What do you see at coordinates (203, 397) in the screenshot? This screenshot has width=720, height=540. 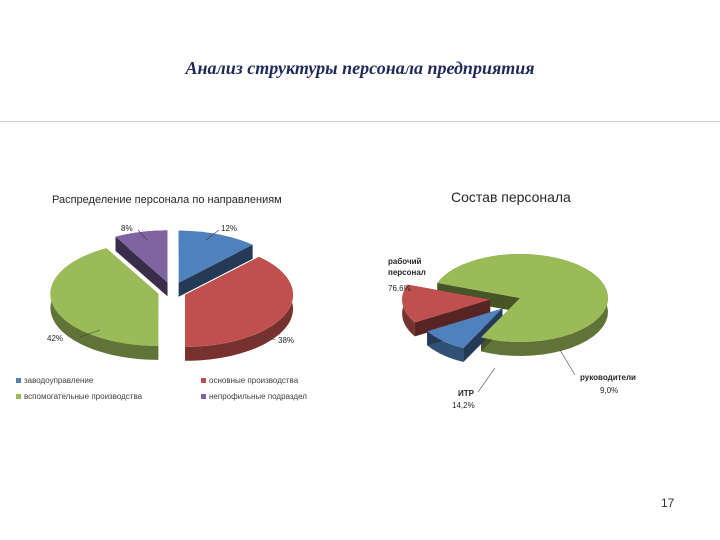 I see `legend-swatch-purple` at bounding box center [203, 397].